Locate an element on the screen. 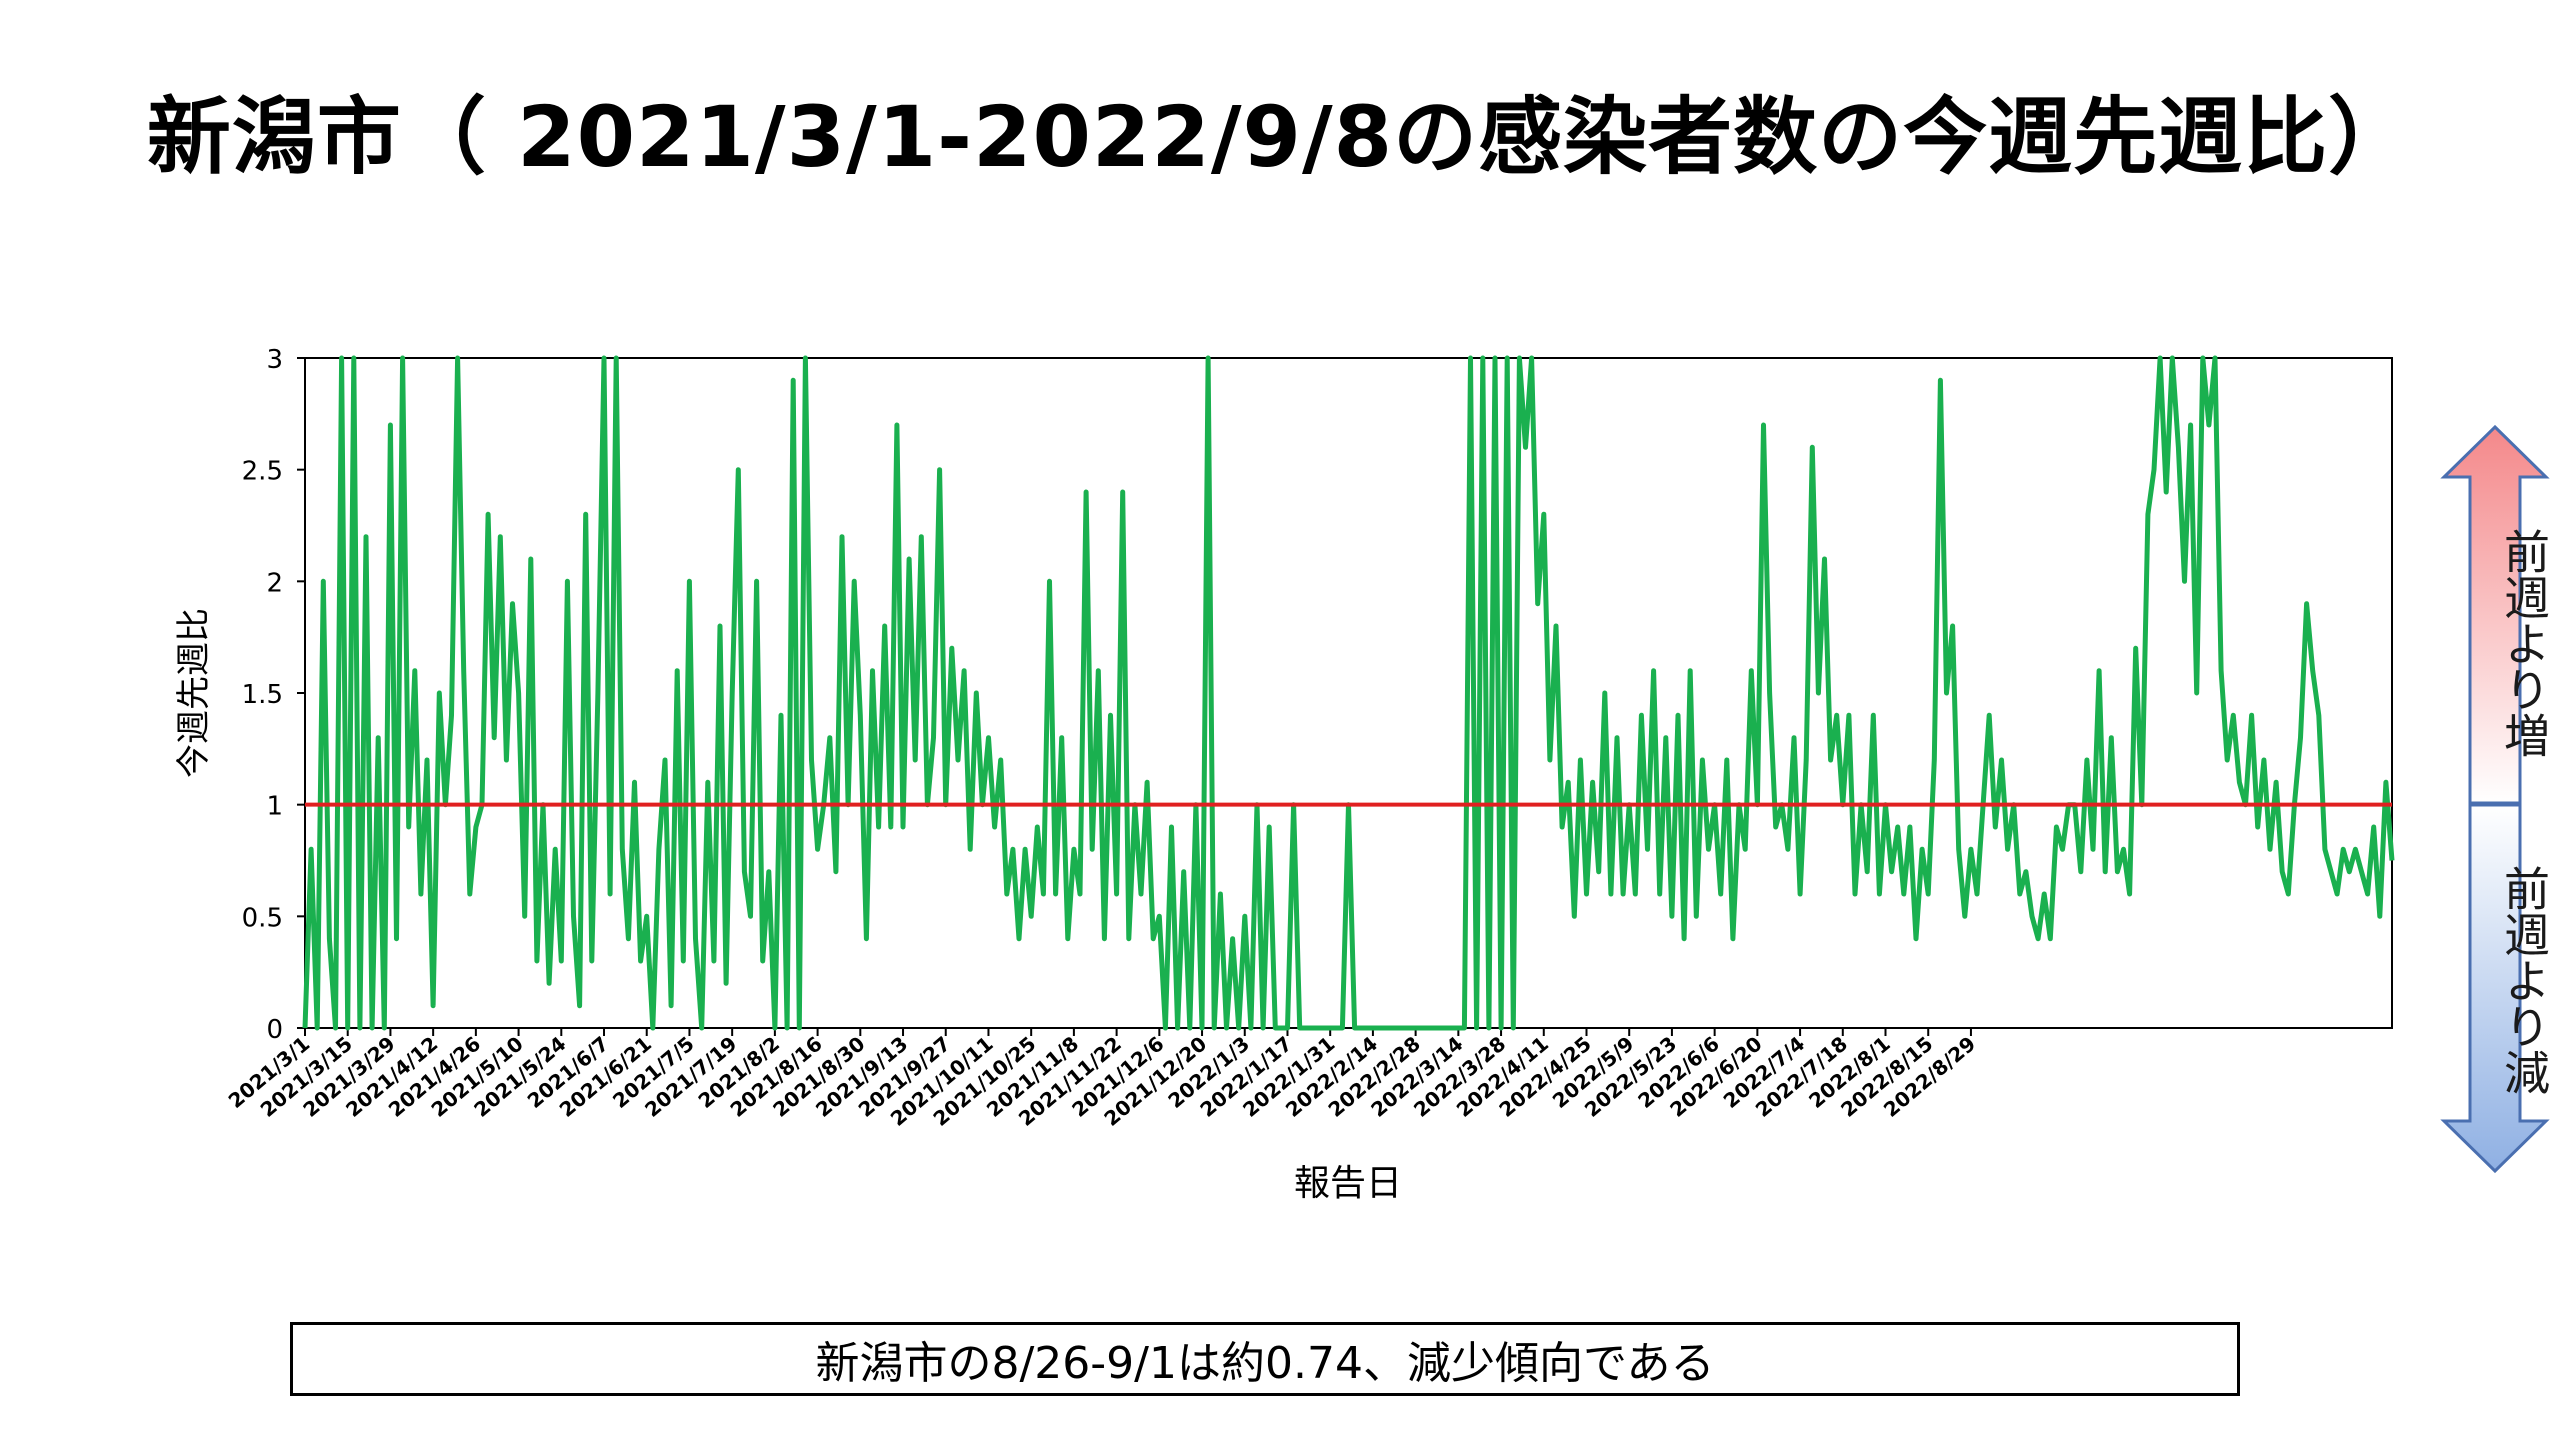 The height and width of the screenshot is (1440, 2560). summary-box: 新潟市の8/26-9/1は約0.74、減少傾向である is located at coordinates (1265, 1359).